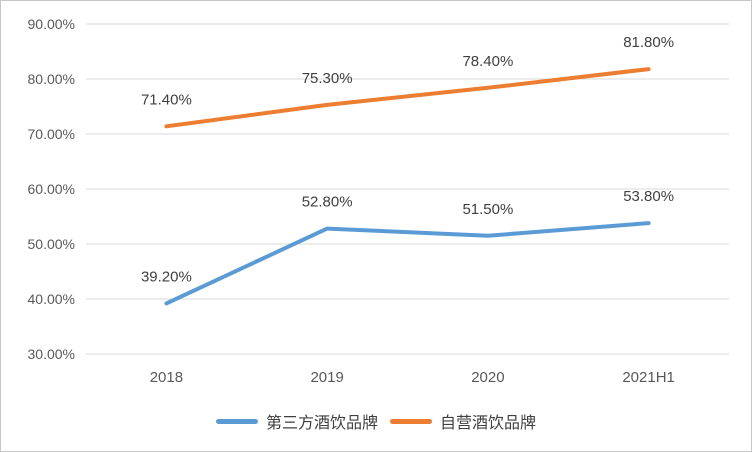 Image resolution: width=752 pixels, height=452 pixels. I want to click on legend-label: 自营酒饮品牌, so click(488, 423).